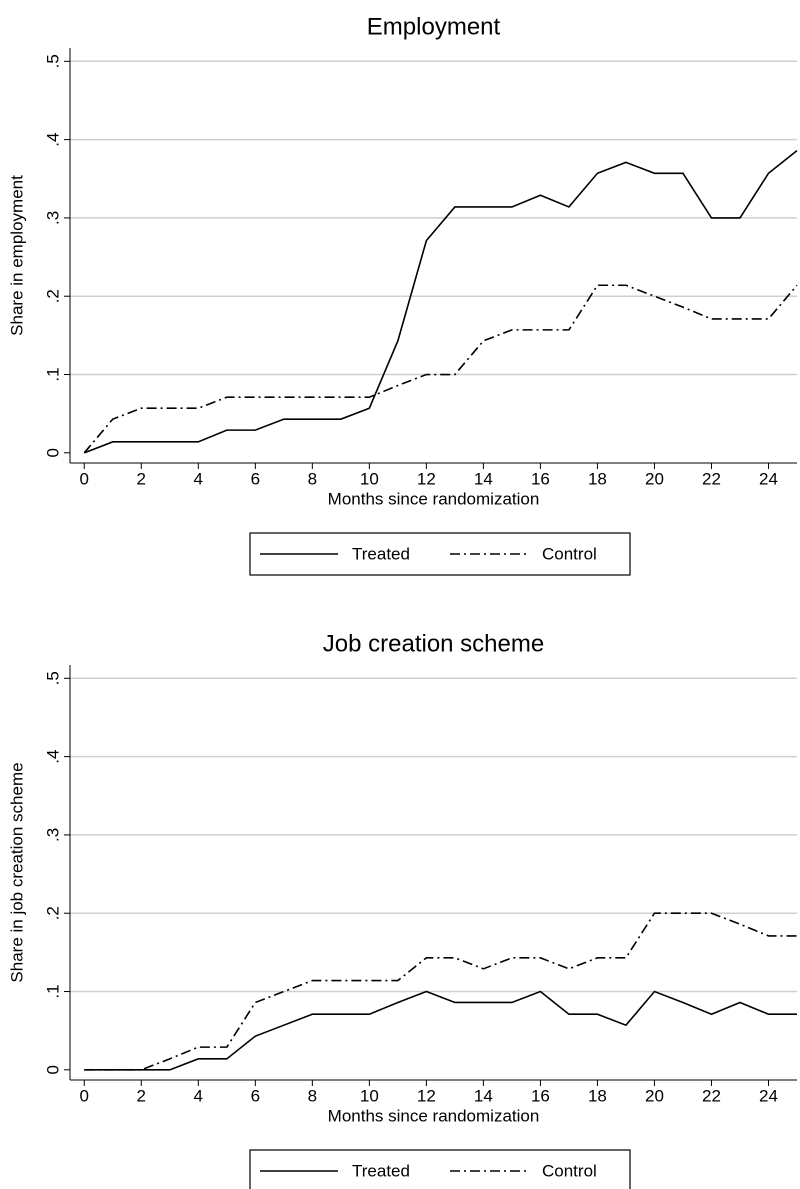 The width and height of the screenshot is (800, 1189). Describe the element at coordinates (433, 643) in the screenshot. I see `chart-title: Job creation scheme` at that location.